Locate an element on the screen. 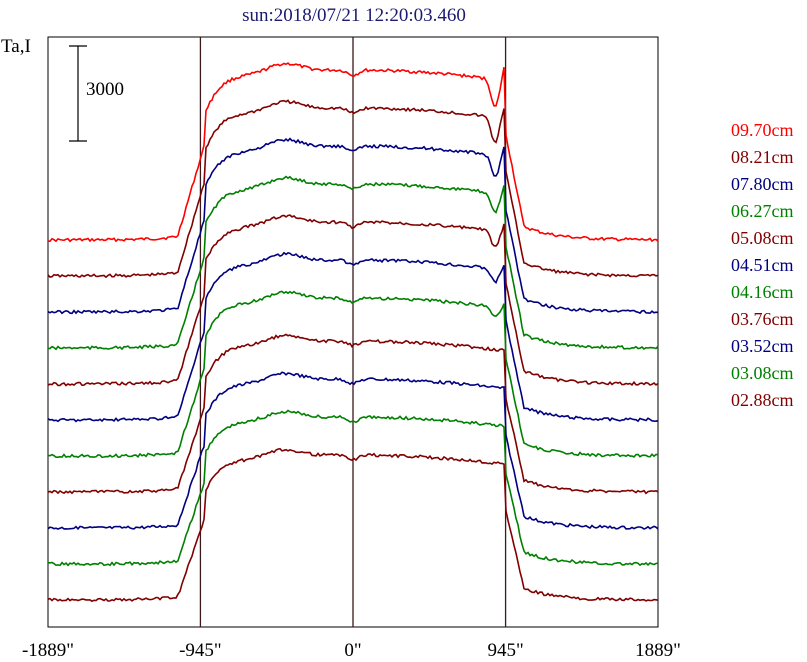  scale-bar: 3000 is located at coordinates (96, 93).